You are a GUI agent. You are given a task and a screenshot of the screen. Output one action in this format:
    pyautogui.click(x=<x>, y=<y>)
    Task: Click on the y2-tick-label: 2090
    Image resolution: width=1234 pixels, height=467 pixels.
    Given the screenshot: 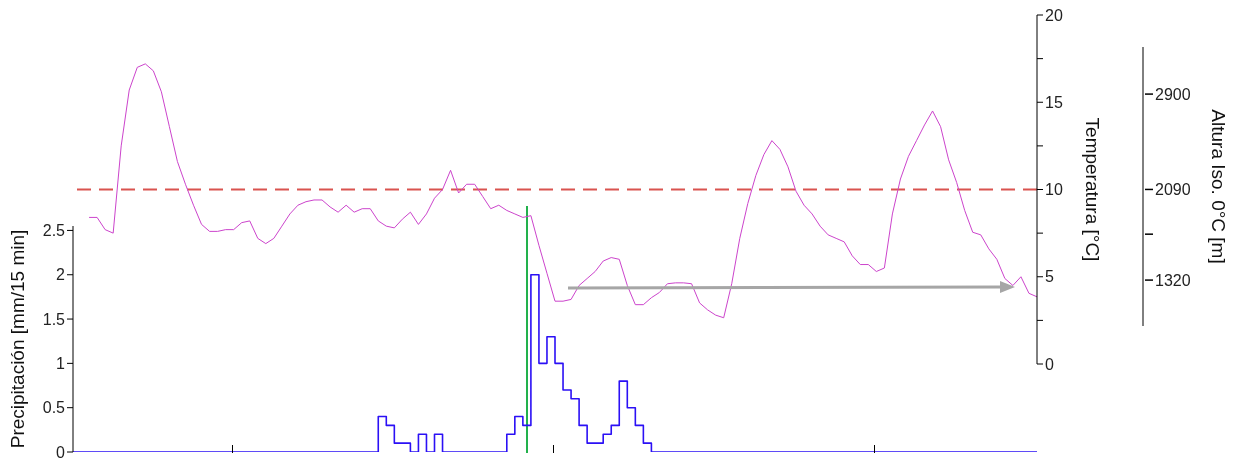 What is the action you would take?
    pyautogui.click(x=1173, y=190)
    